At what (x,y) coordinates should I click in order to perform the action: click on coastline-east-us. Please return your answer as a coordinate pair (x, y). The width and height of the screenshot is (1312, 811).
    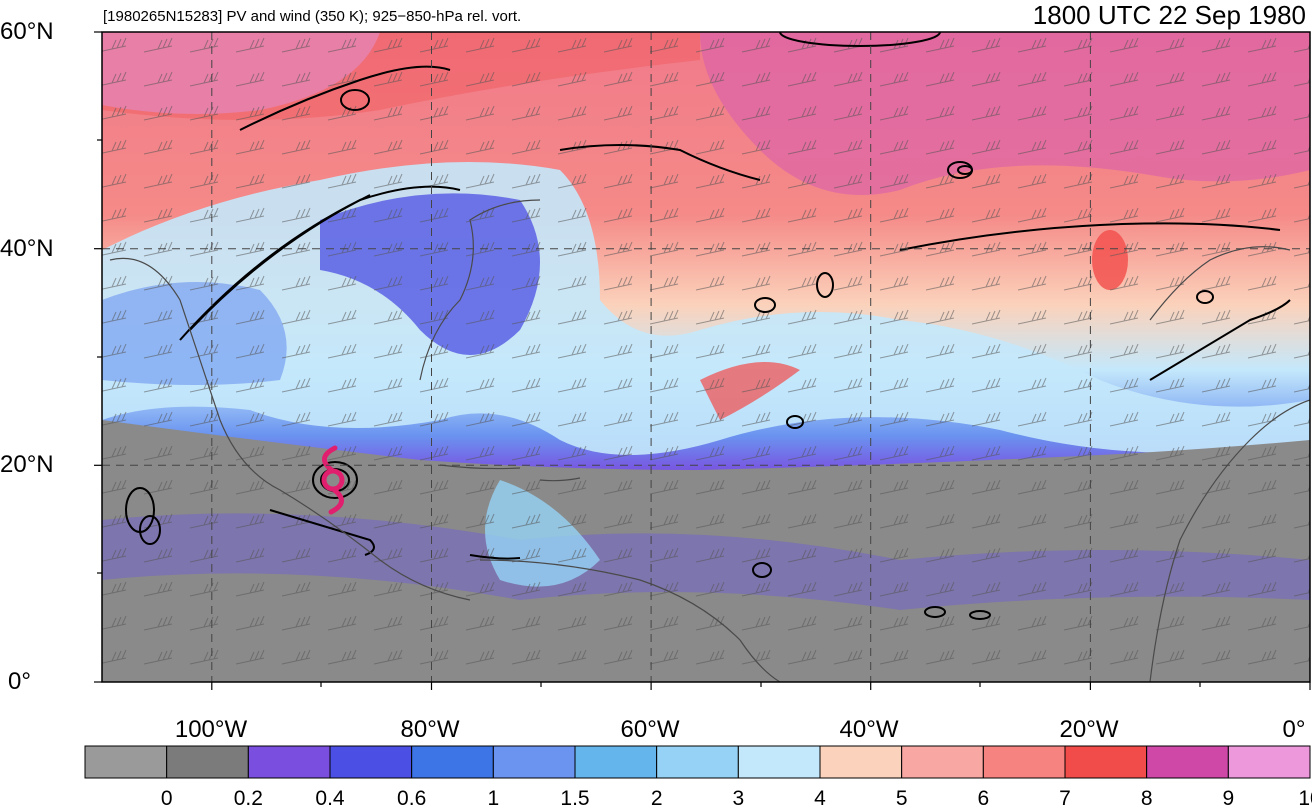
    Looking at the image, I should click on (480, 290).